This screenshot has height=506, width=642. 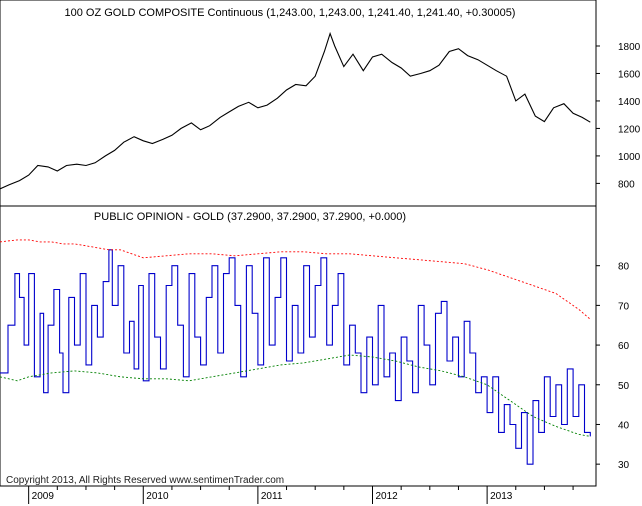 What do you see at coordinates (629, 157) in the screenshot?
I see `gold-y-tick-label: 1000` at bounding box center [629, 157].